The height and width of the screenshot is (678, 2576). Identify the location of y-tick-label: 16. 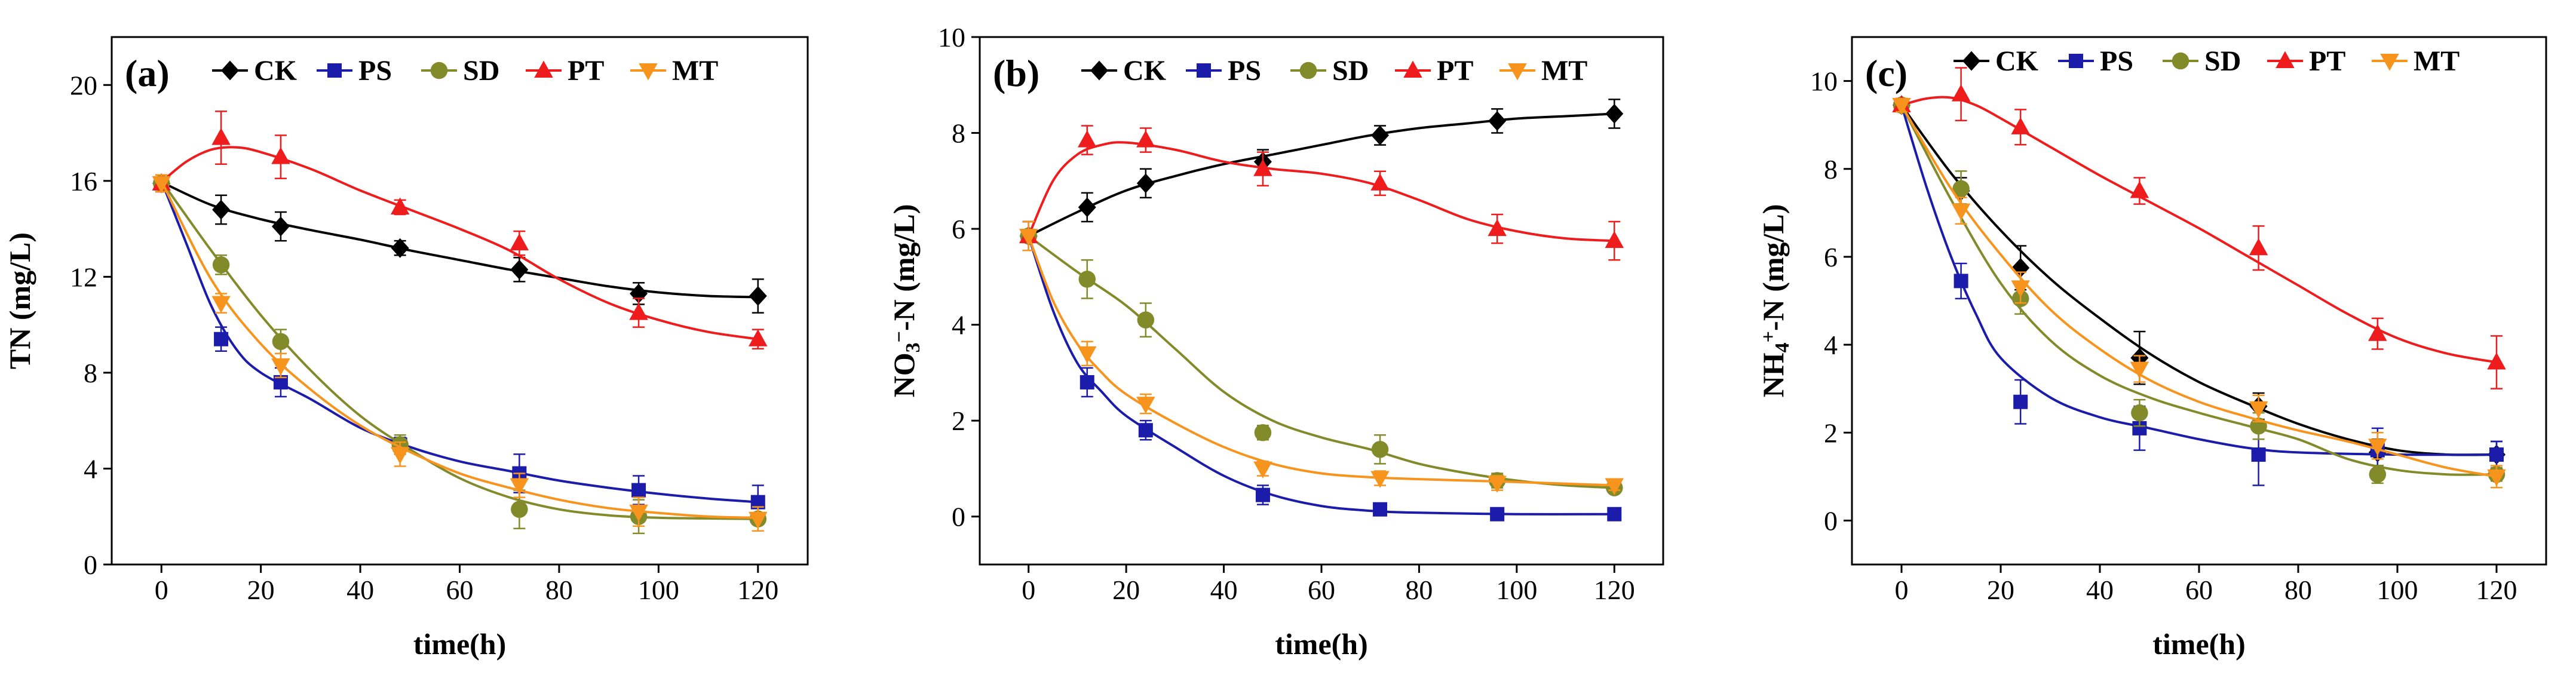
(83, 181).